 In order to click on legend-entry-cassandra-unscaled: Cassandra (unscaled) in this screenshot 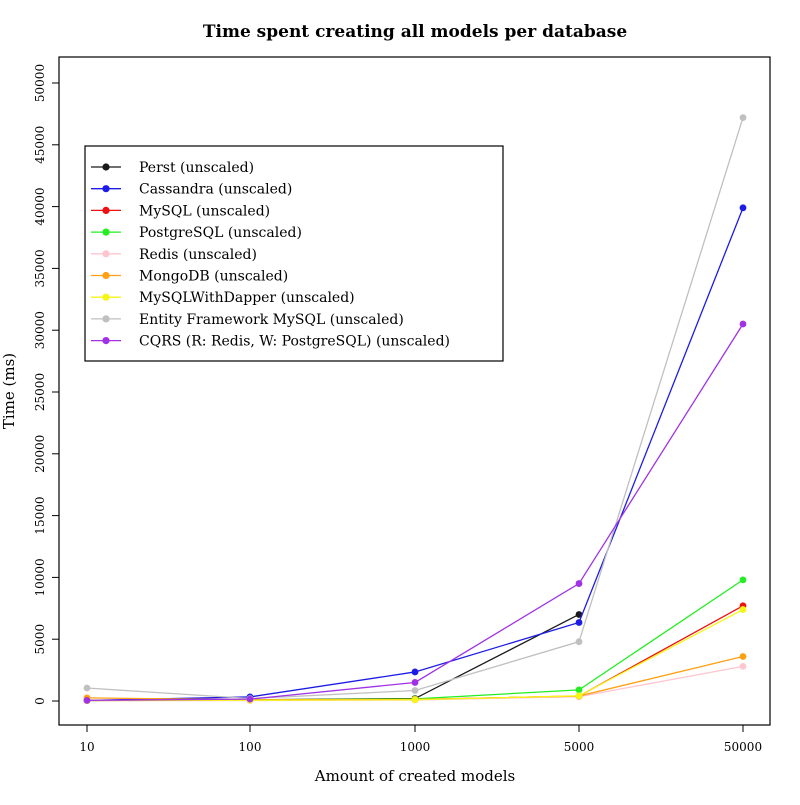, I will do `click(191, 190)`.